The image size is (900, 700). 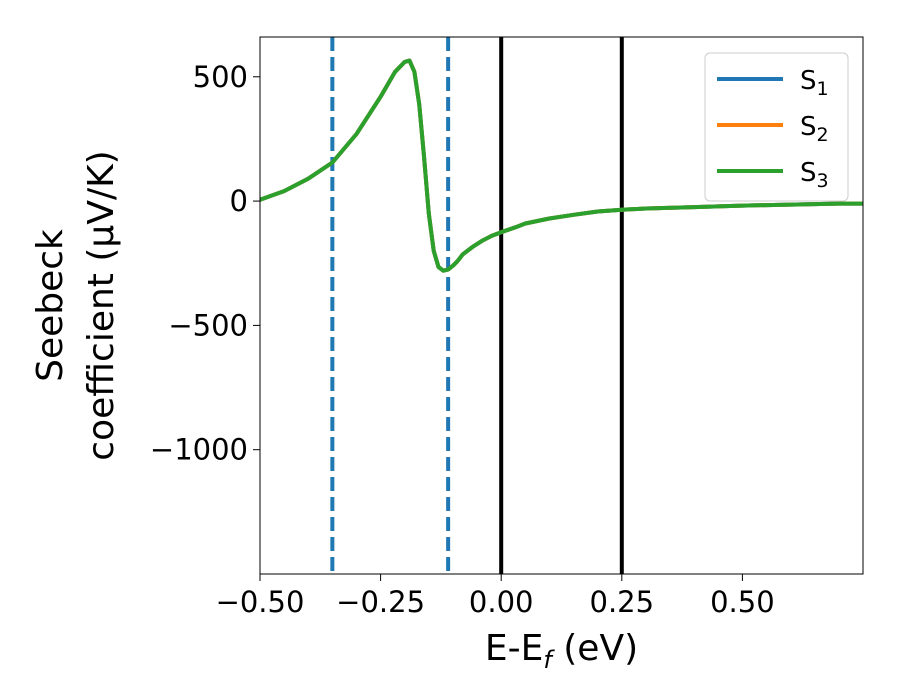 I want to click on legend-label-subscript: 1, so click(x=823, y=89).